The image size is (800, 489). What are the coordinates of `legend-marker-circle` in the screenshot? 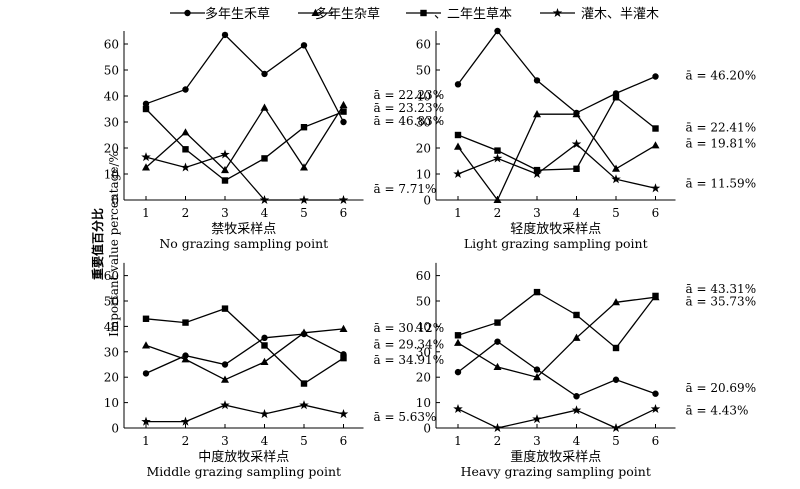 It's located at (187, 13).